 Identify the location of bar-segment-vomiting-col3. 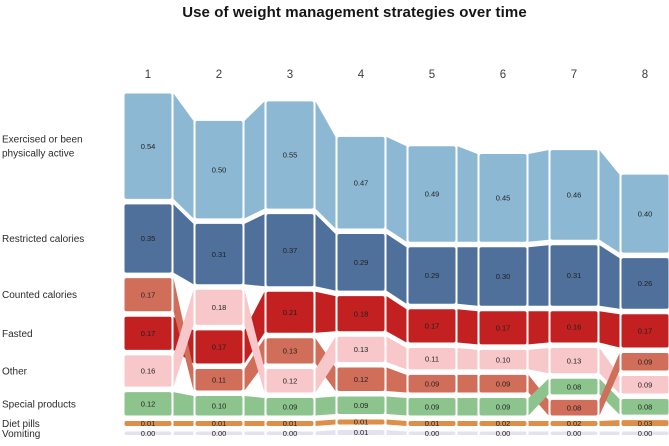
(290, 433).